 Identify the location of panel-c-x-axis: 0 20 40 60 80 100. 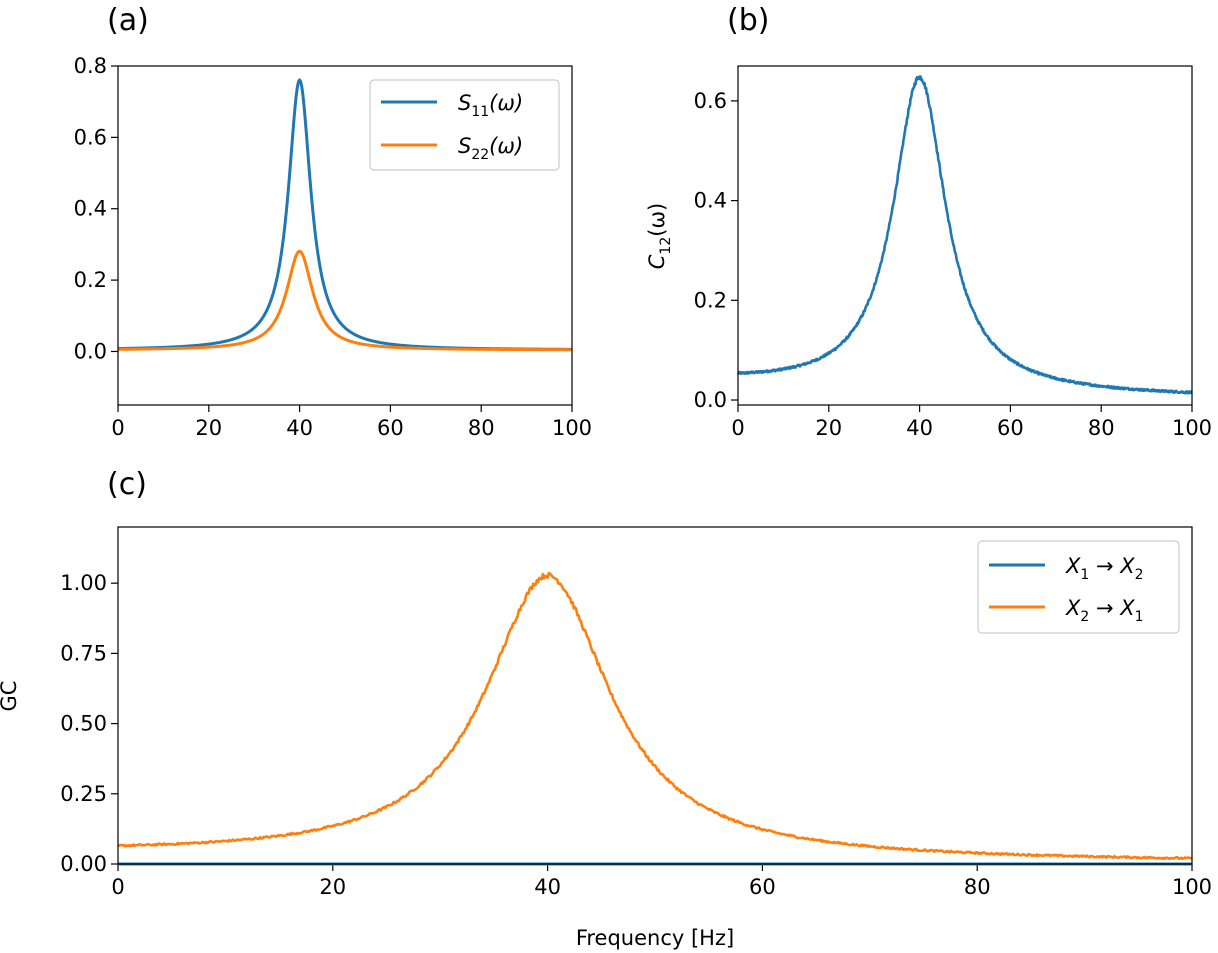
(661, 881).